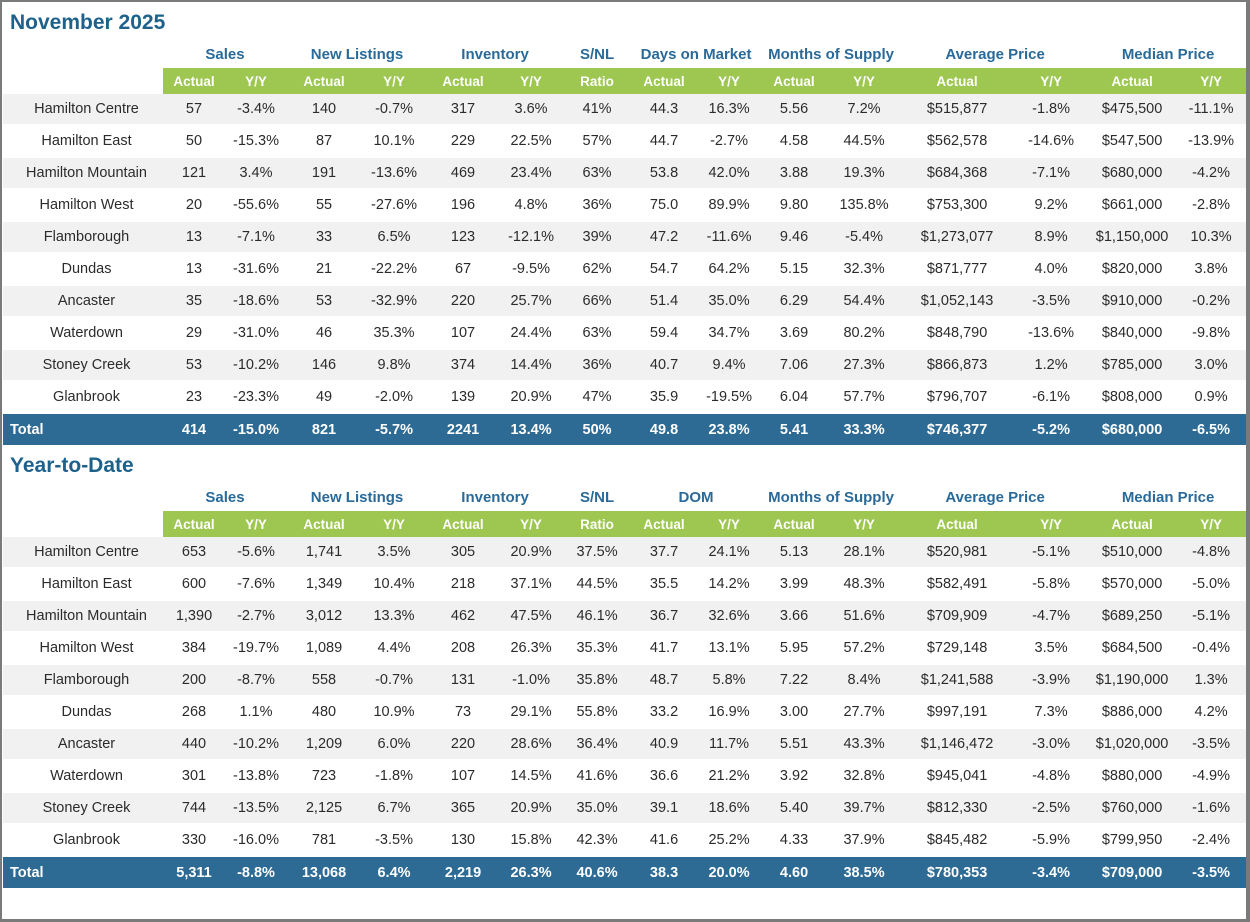 This screenshot has height=922, width=1250. I want to click on value-cell: 26.3%, so click(531, 872).